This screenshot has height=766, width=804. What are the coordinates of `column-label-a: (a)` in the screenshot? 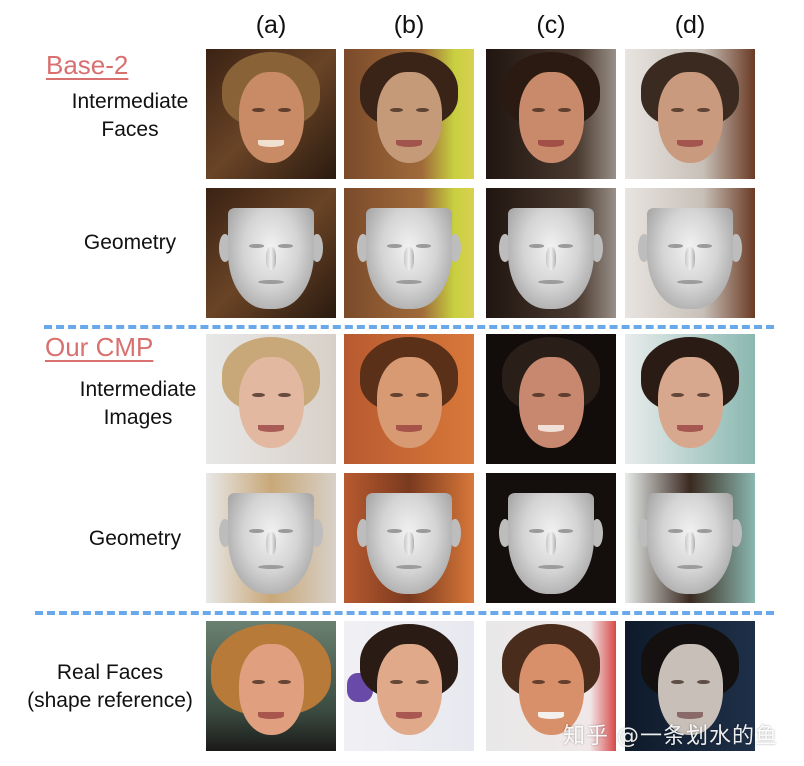 It's located at (271, 25).